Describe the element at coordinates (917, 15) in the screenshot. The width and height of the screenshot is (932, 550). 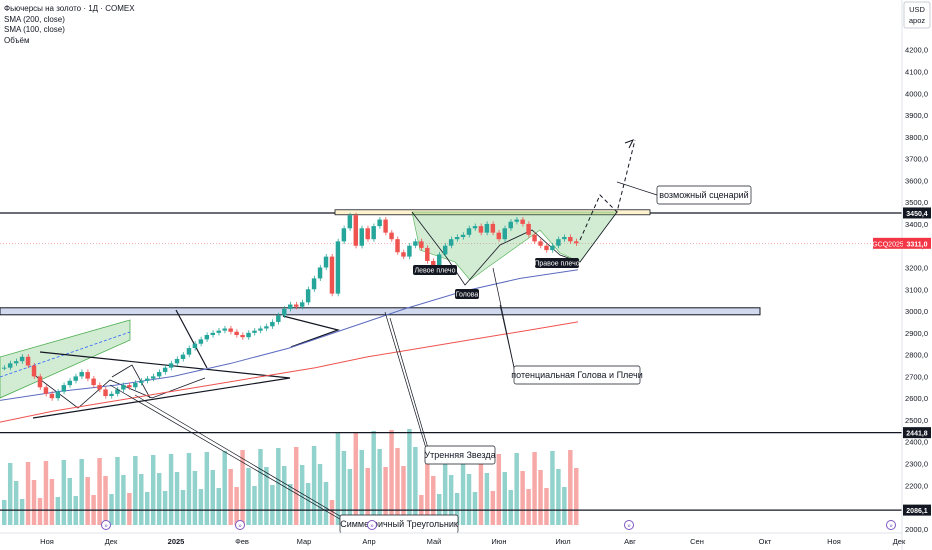
I see `currency-box` at that location.